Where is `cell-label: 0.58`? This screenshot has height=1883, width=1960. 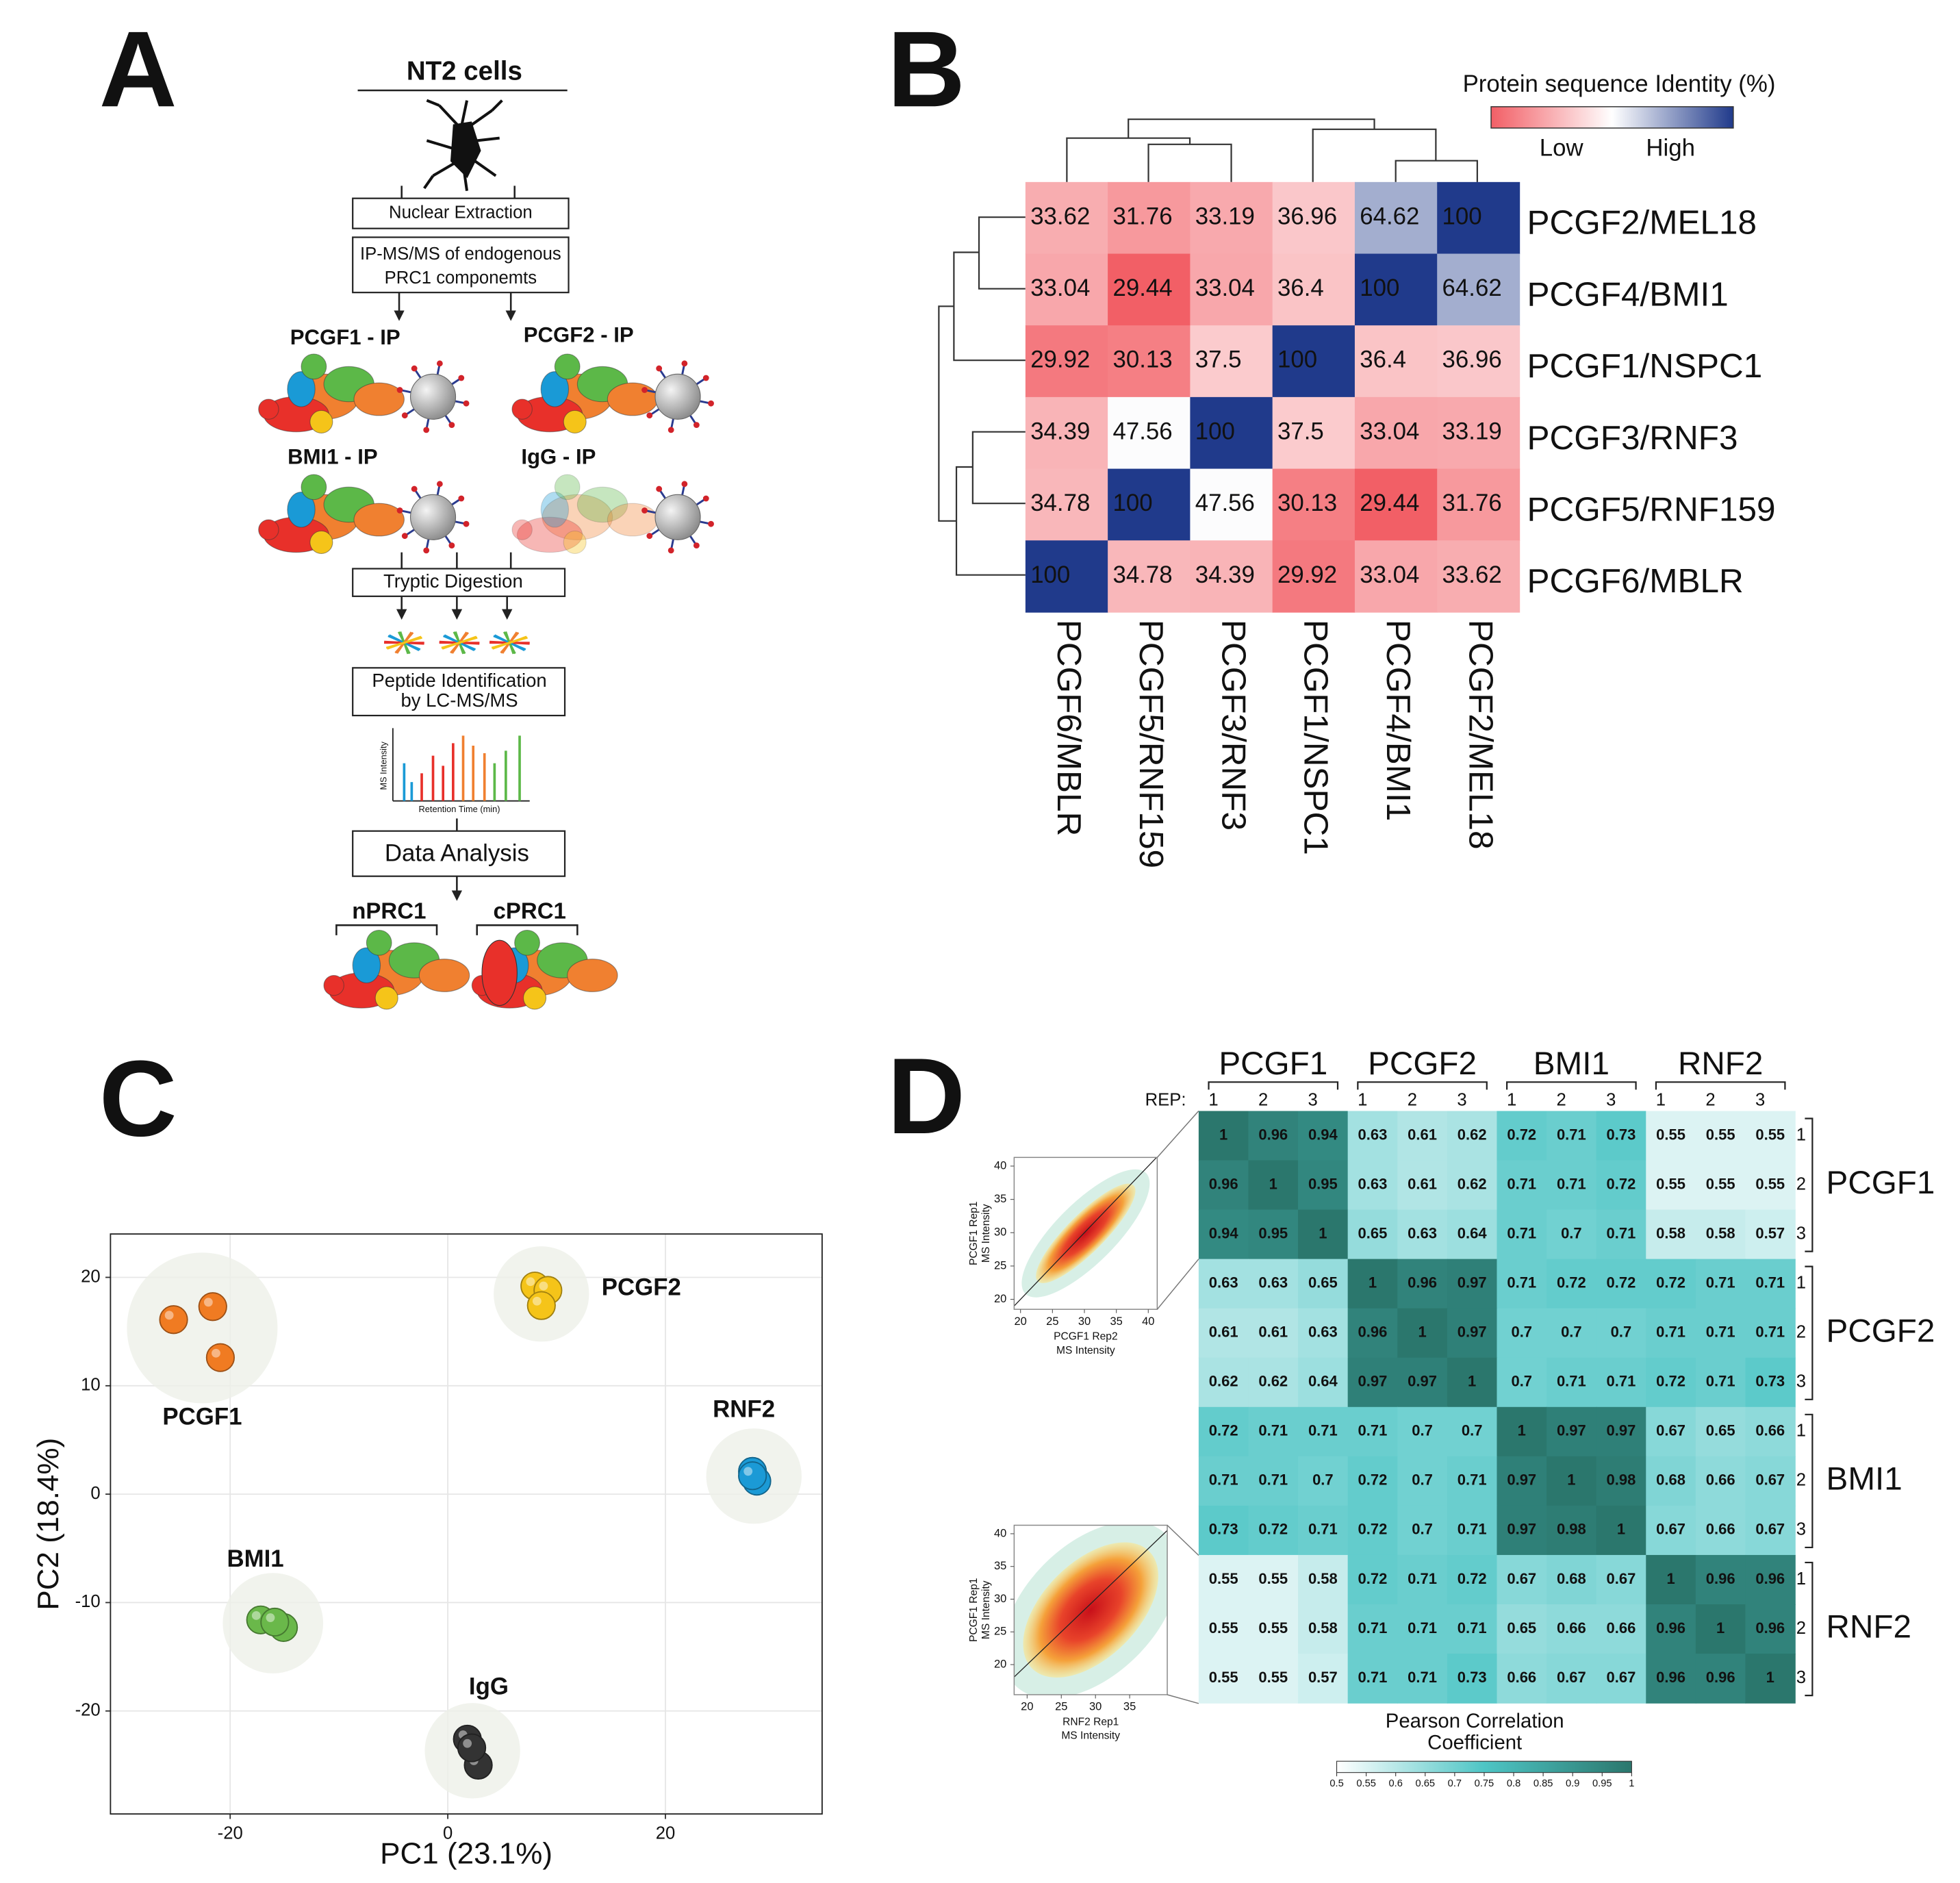 cell-label: 0.58 is located at coordinates (1323, 1628).